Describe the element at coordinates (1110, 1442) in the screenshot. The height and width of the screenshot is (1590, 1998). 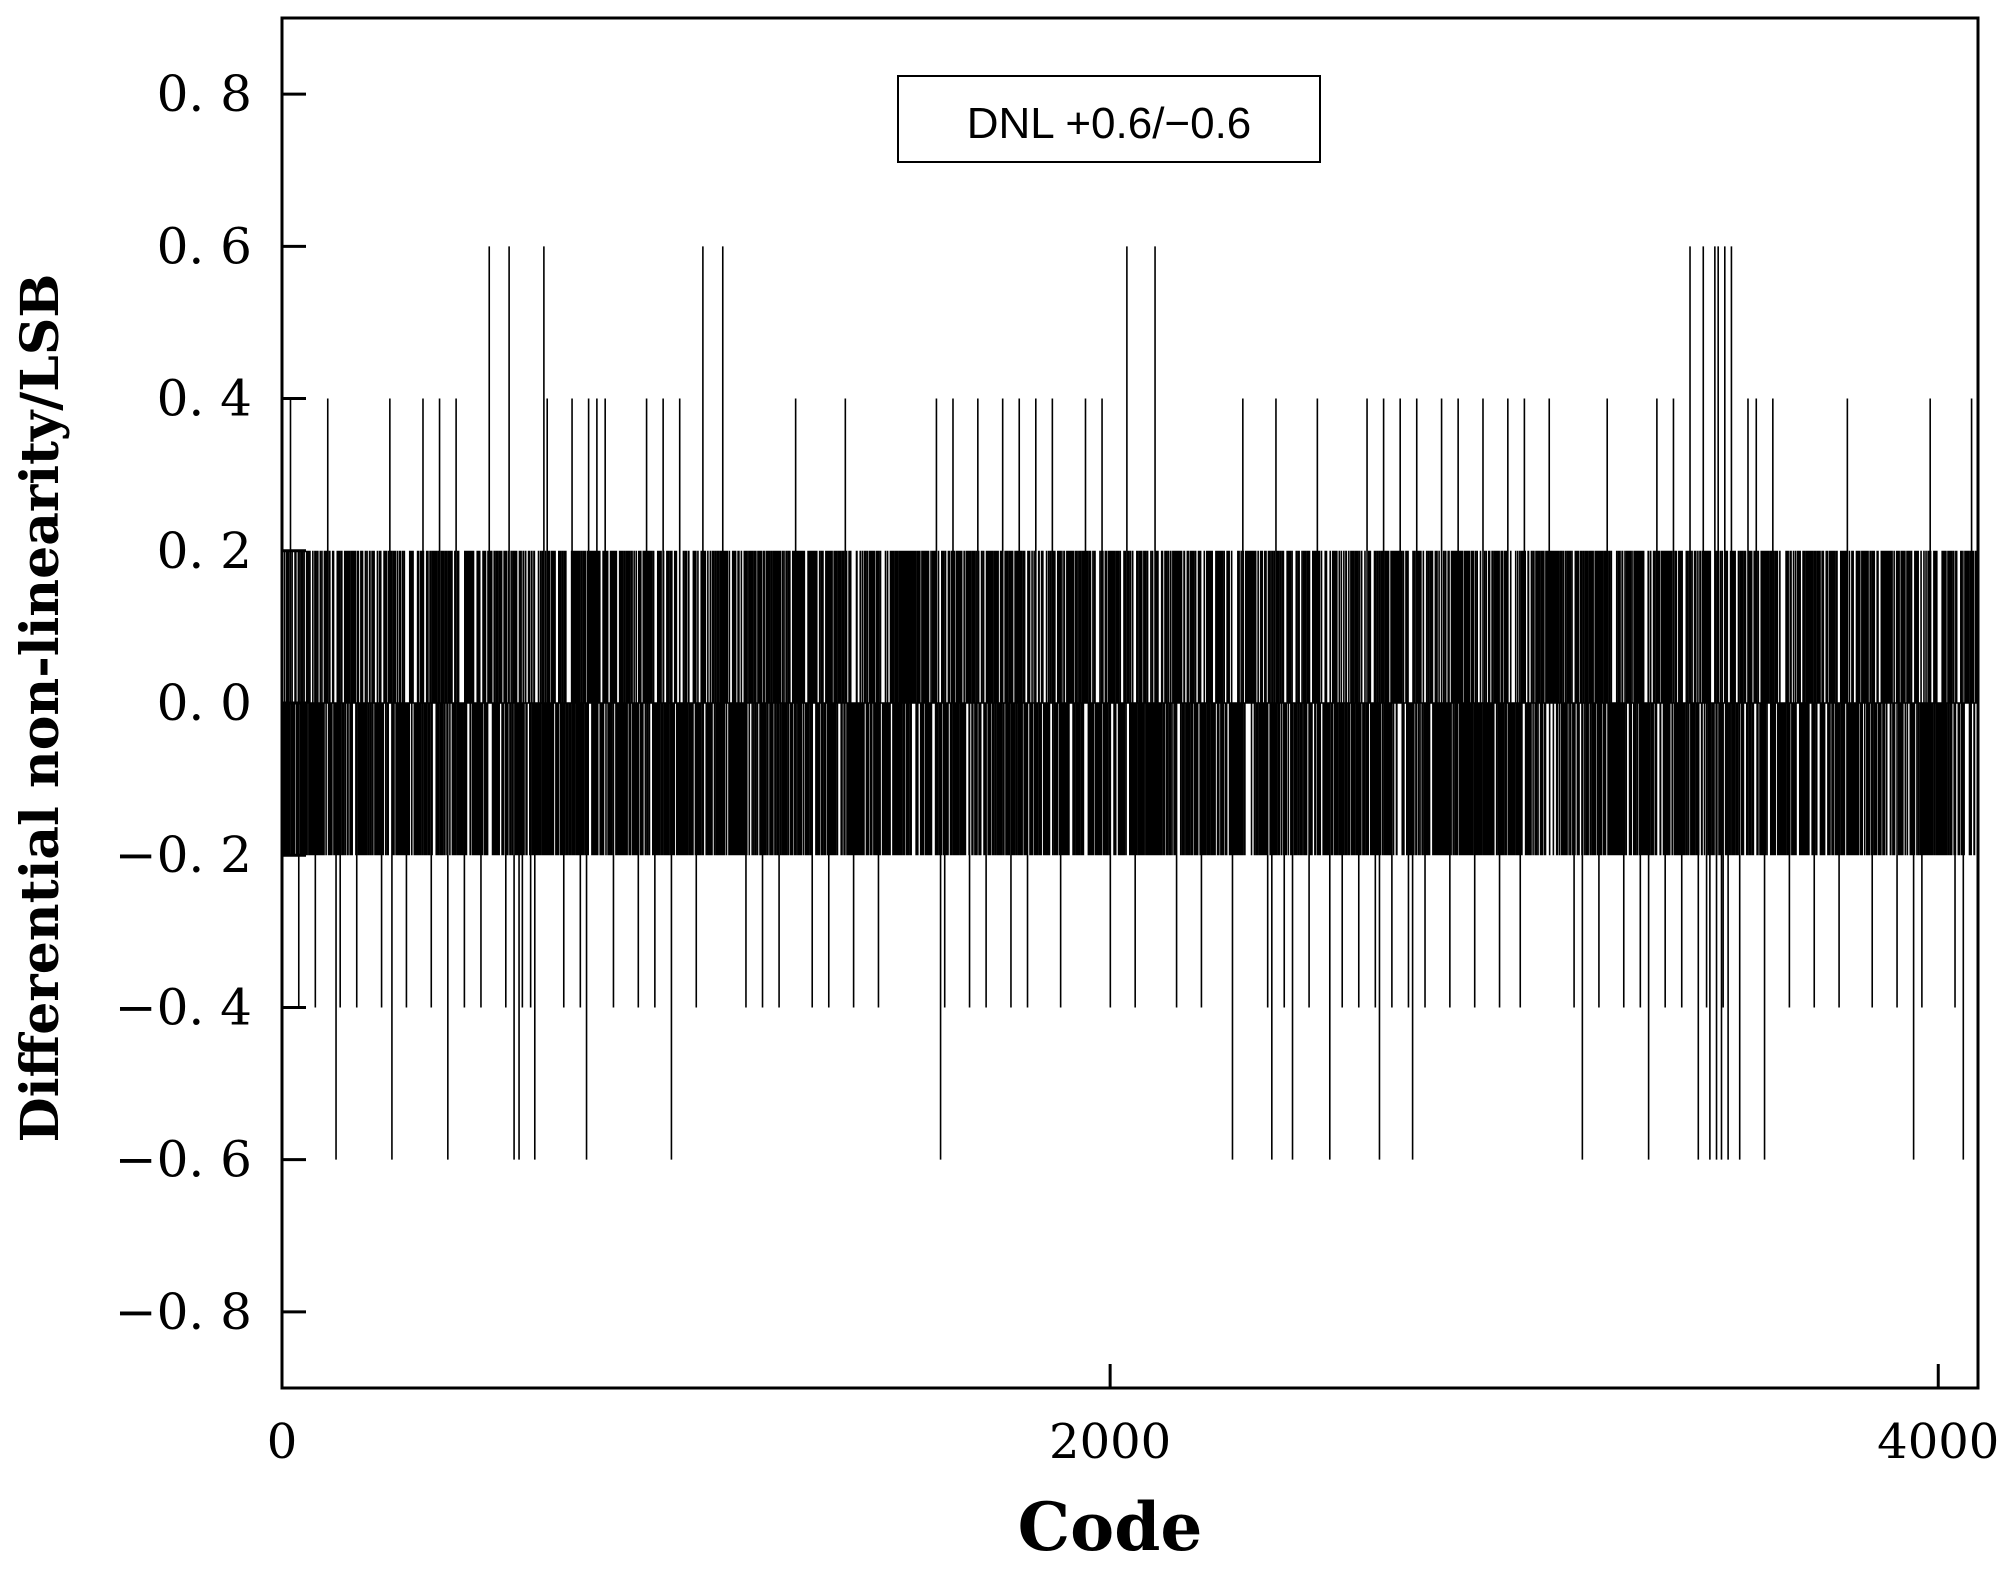
I see `x-tick-label: 2000` at that location.